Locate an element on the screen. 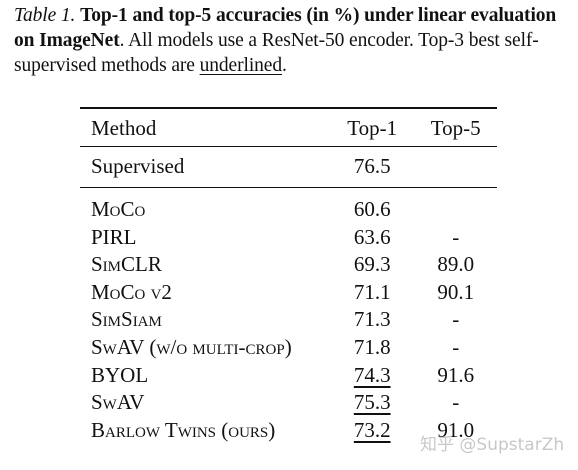 Image resolution: width=578 pixels, height=470 pixels. caption-label: Table 1. is located at coordinates (45, 15).